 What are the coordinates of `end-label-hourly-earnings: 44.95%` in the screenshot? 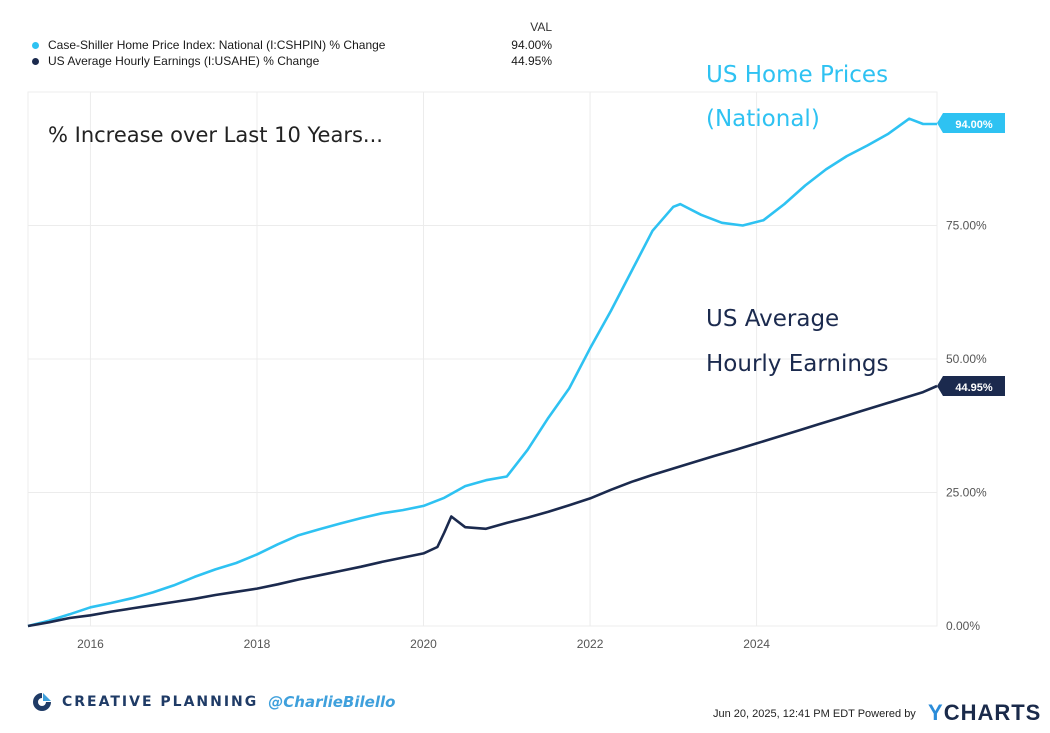 It's located at (971, 386).